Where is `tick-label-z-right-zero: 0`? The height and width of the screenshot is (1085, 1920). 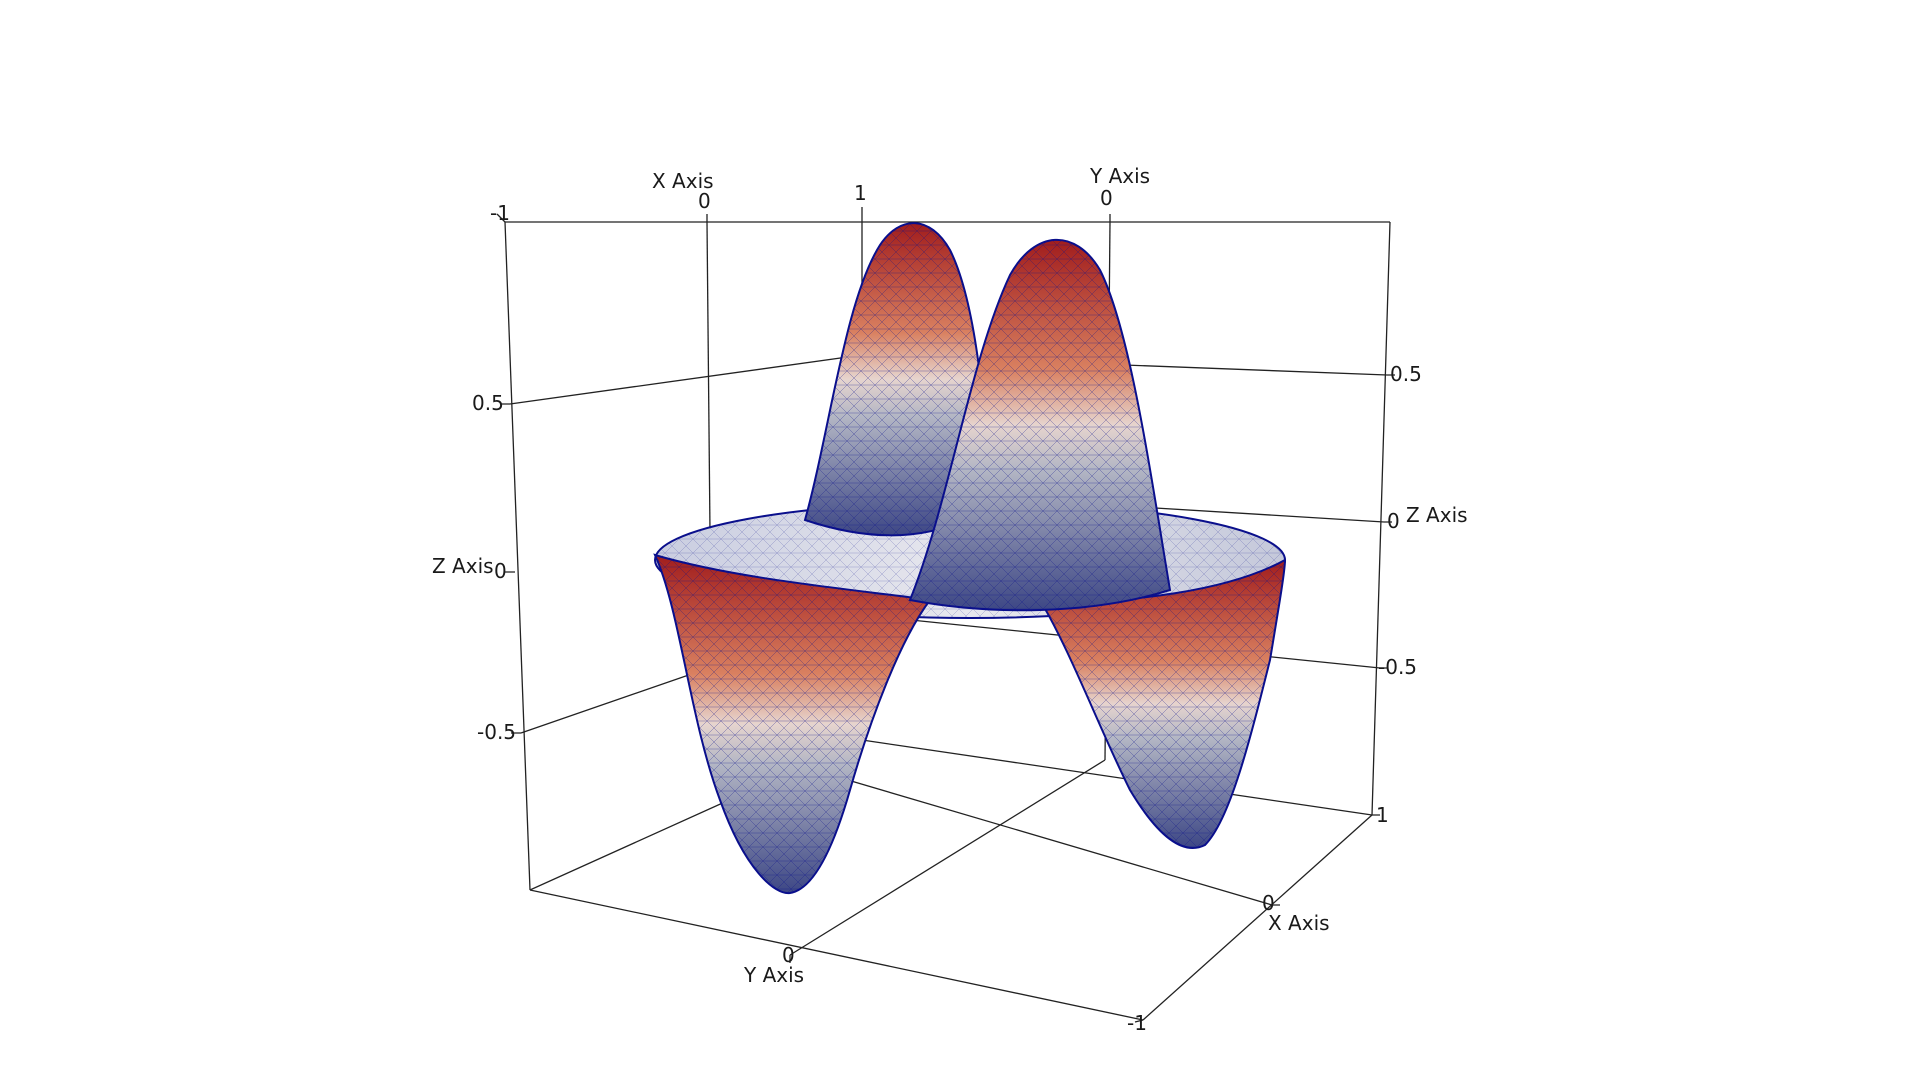 tick-label-z-right-zero: 0 is located at coordinates (1393, 521).